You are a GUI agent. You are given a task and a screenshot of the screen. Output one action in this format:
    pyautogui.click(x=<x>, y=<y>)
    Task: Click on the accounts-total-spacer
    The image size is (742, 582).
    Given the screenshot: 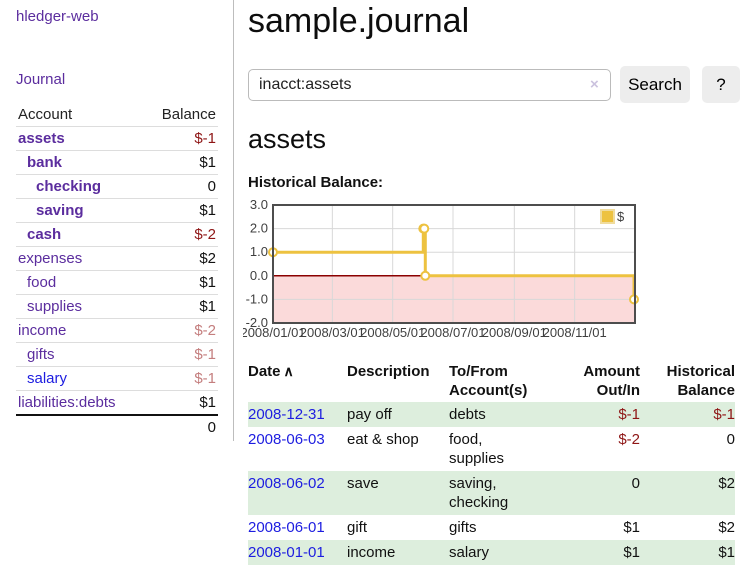 What is the action you would take?
    pyautogui.click(x=80, y=426)
    